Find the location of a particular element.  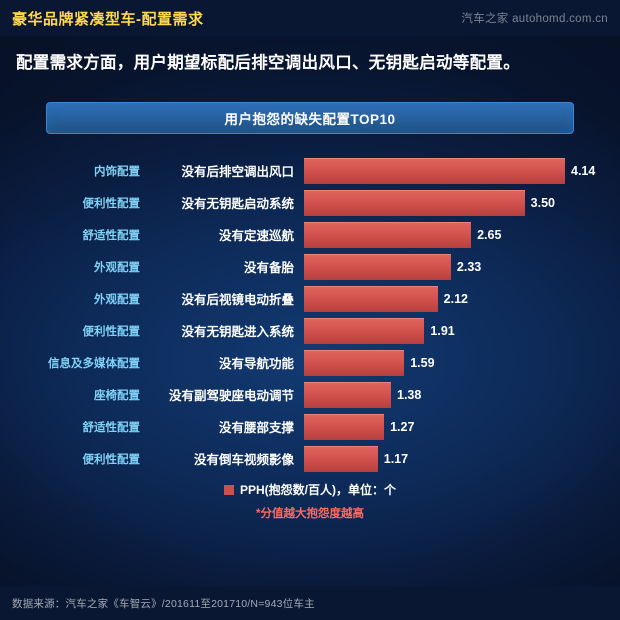

chart-title: 用户抱怨的缺失配置TOP10 is located at coordinates (310, 119).